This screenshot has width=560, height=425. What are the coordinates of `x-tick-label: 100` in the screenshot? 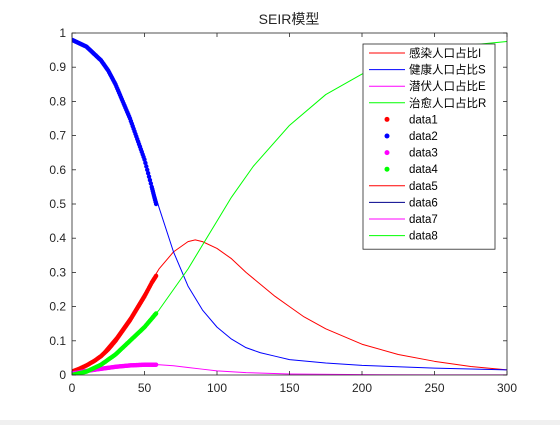 It's located at (217, 388).